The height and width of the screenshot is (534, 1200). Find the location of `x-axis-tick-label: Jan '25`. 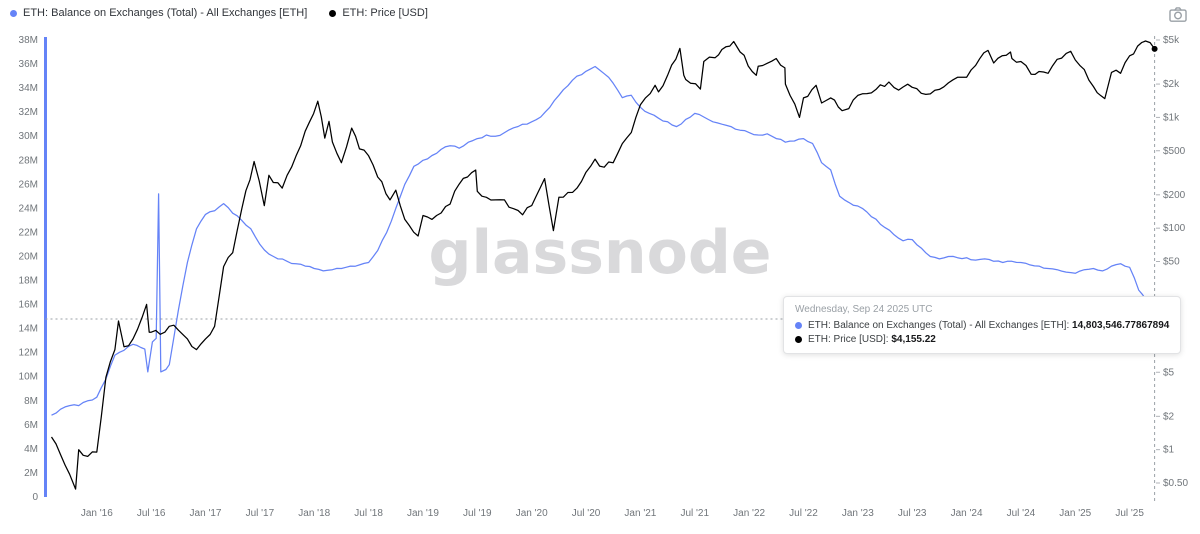

x-axis-tick-label: Jan '25 is located at coordinates (1075, 513).